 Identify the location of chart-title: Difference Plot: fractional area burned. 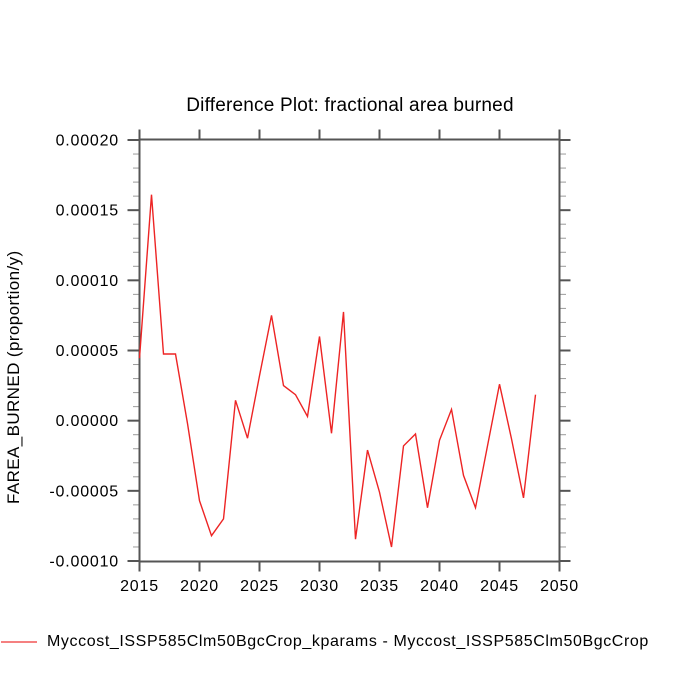
(350, 105).